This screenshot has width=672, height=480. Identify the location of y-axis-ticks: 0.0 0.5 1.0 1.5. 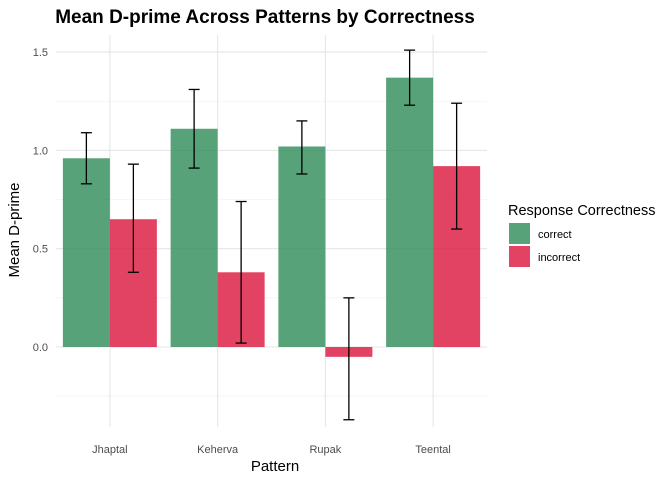
(40, 200).